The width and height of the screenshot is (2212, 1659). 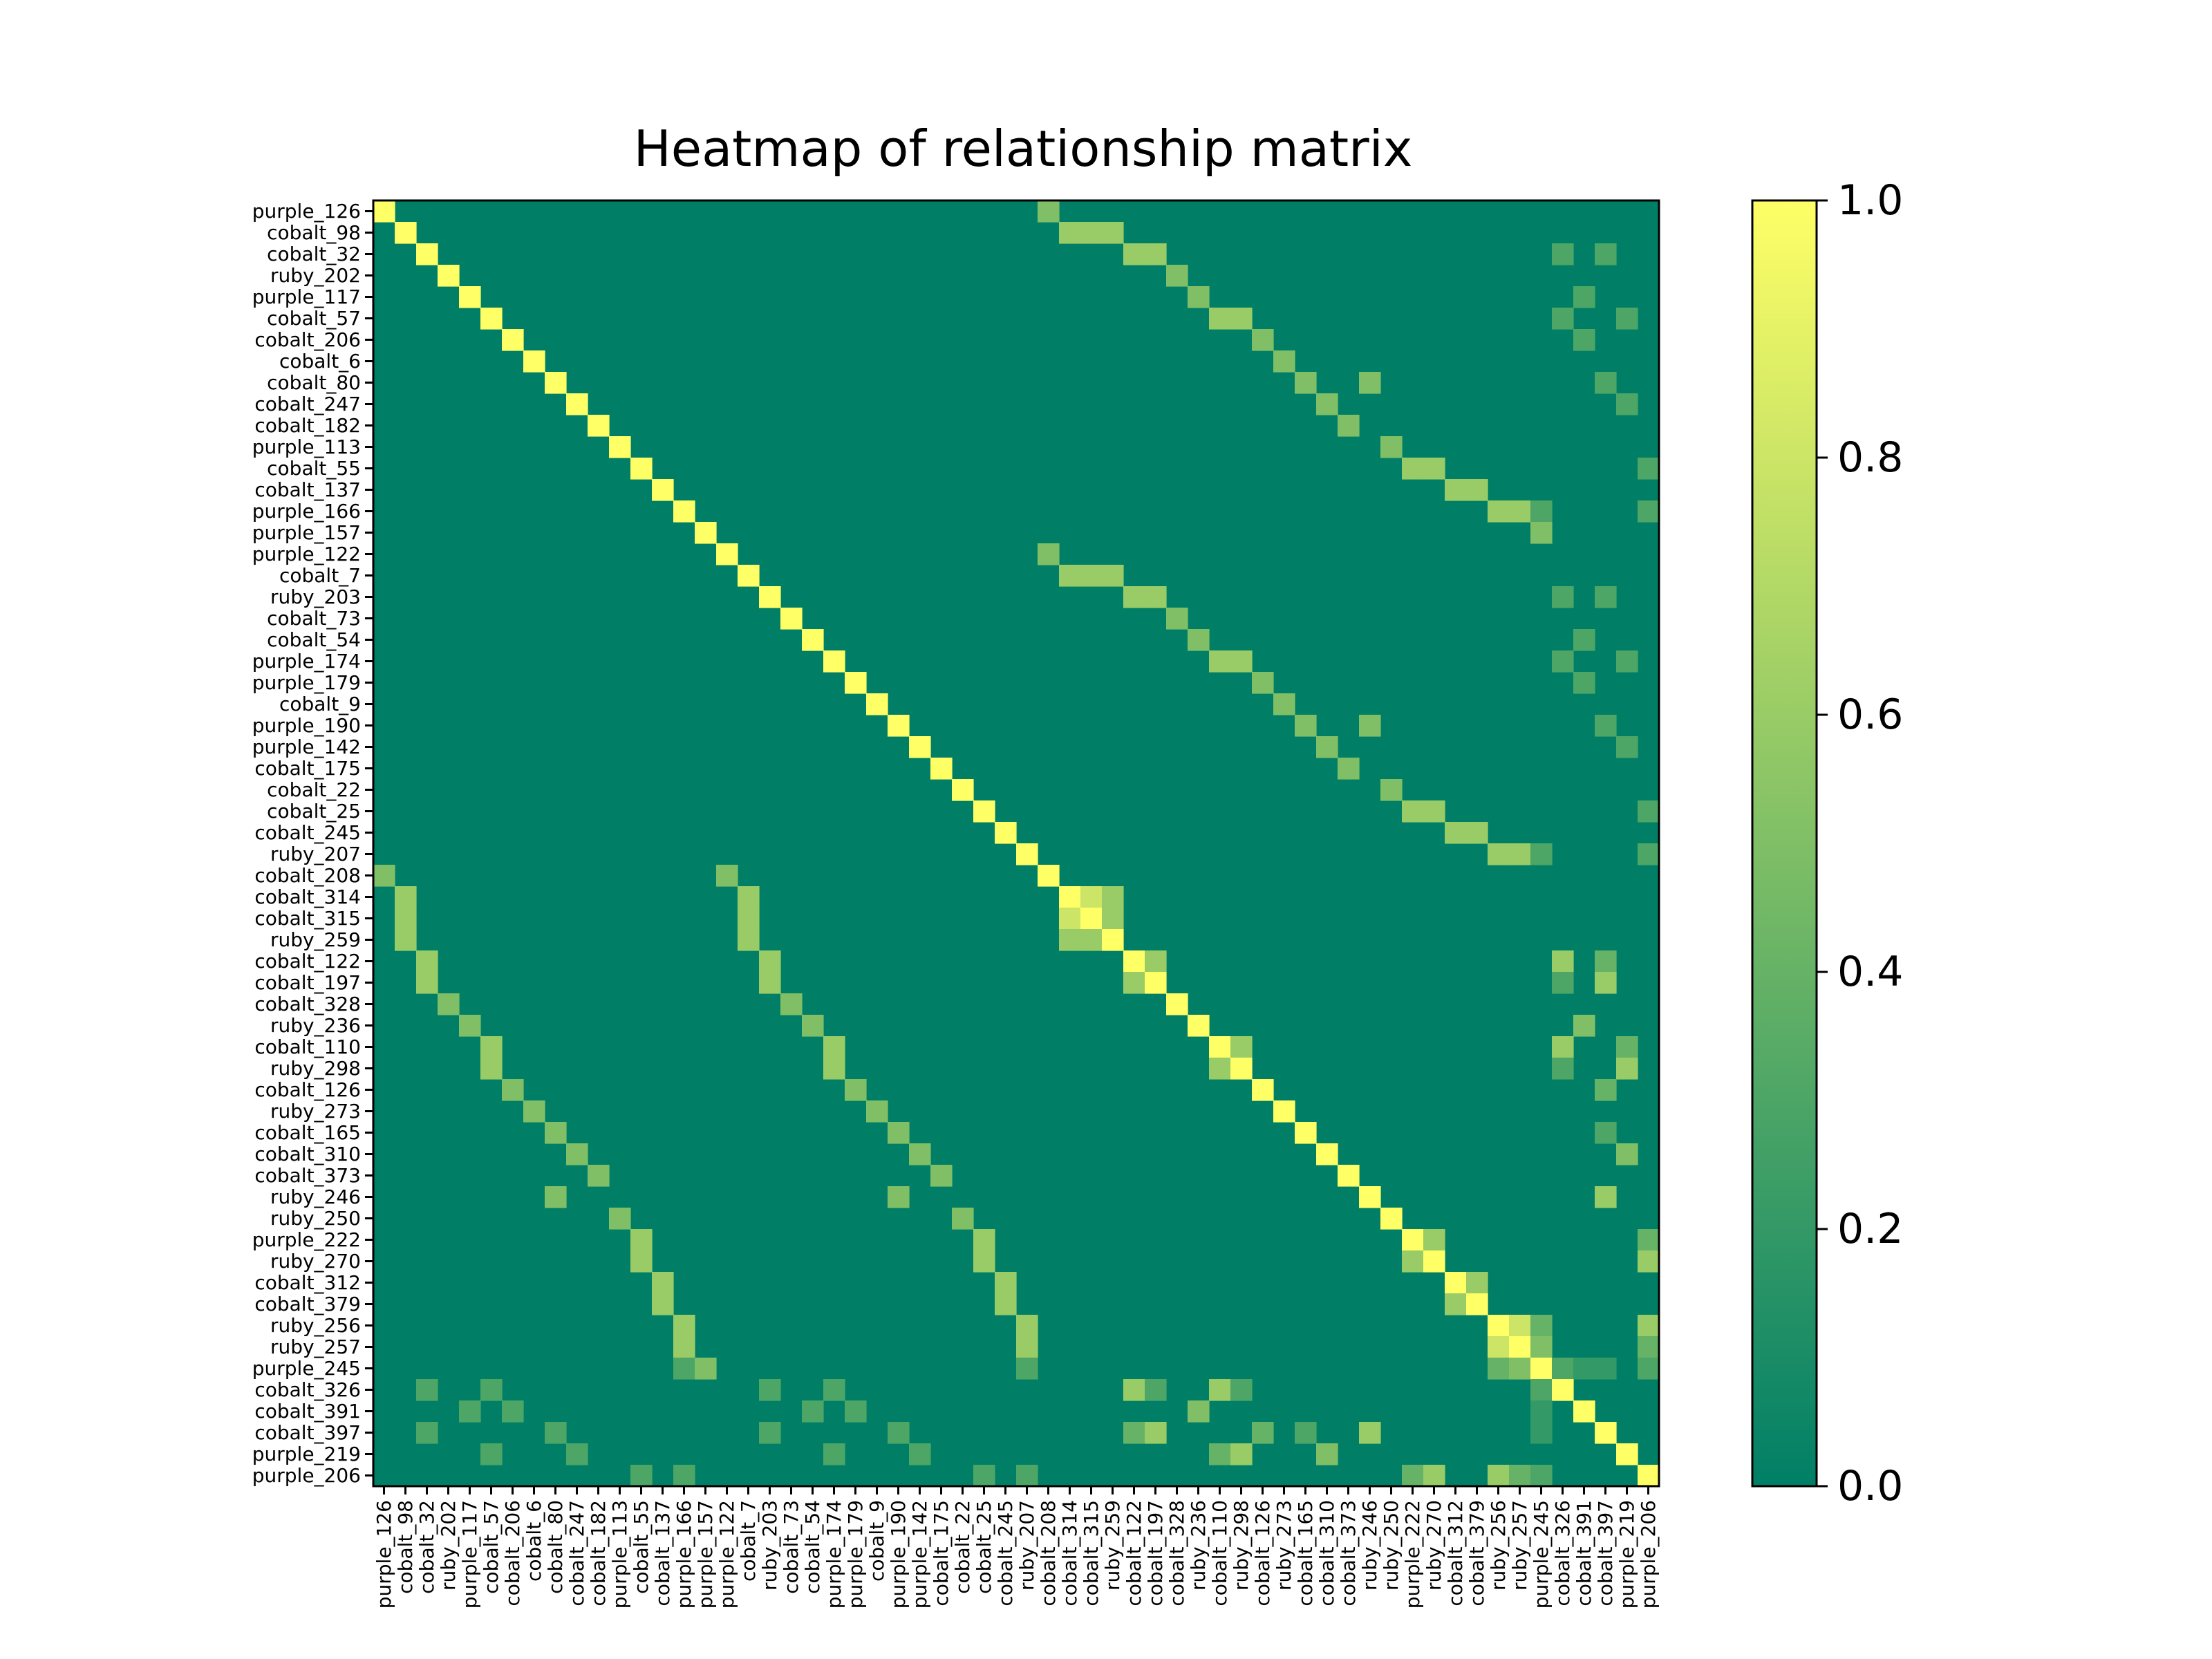 What do you see at coordinates (1455, 1553) in the screenshot?
I see `x-tick-label: cobalt_312` at bounding box center [1455, 1553].